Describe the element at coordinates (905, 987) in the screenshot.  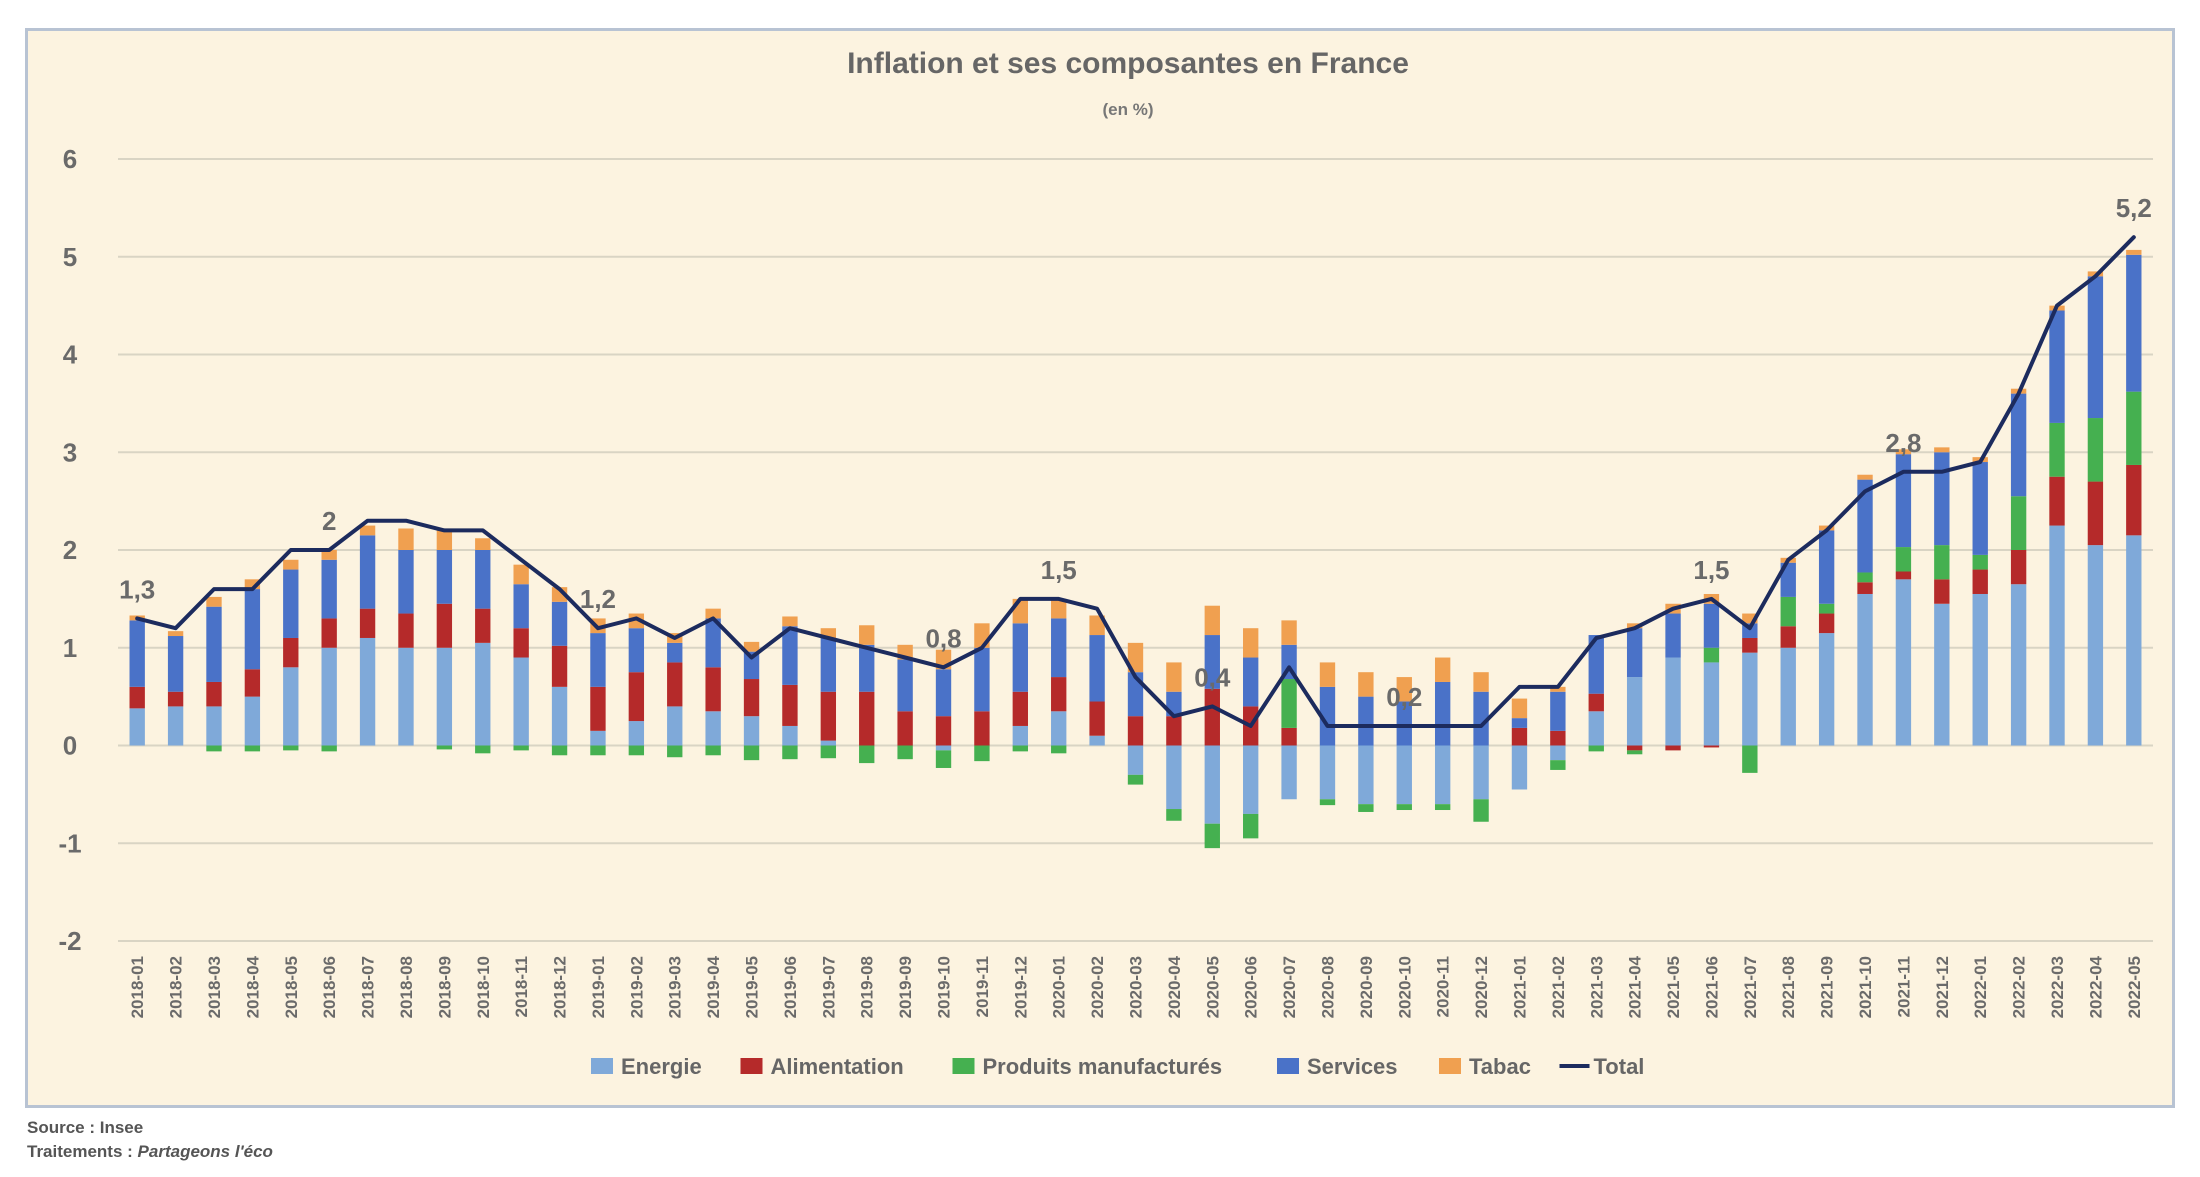
I see `x-tick-label: 2019-09` at that location.